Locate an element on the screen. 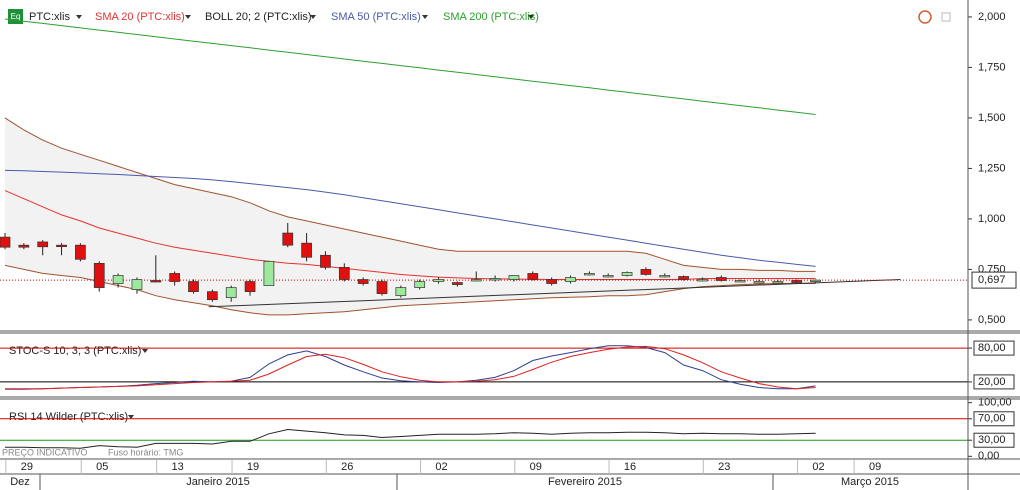 The width and height of the screenshot is (1020, 490). panel-title: STOC-S 10; 3; 3 (PTC:xlis) is located at coordinates (75, 351).